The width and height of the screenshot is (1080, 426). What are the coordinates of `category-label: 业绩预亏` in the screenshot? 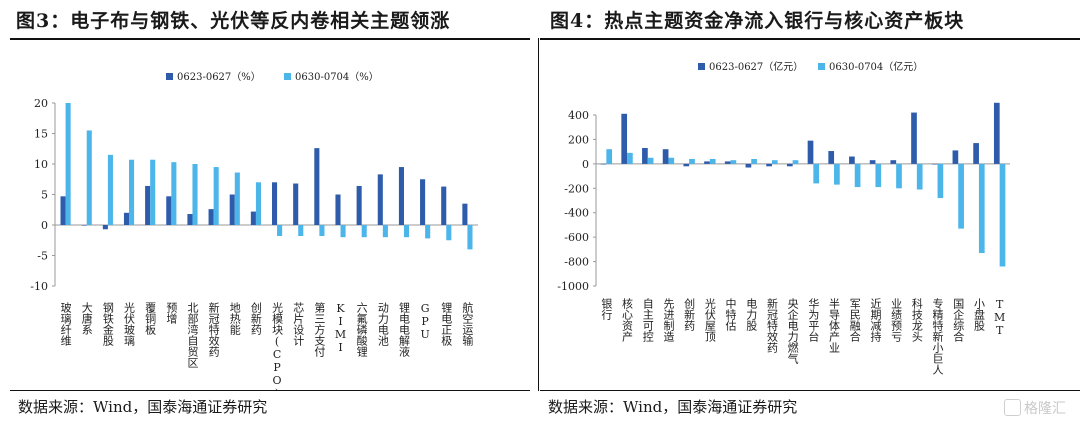 It's located at (896, 320).